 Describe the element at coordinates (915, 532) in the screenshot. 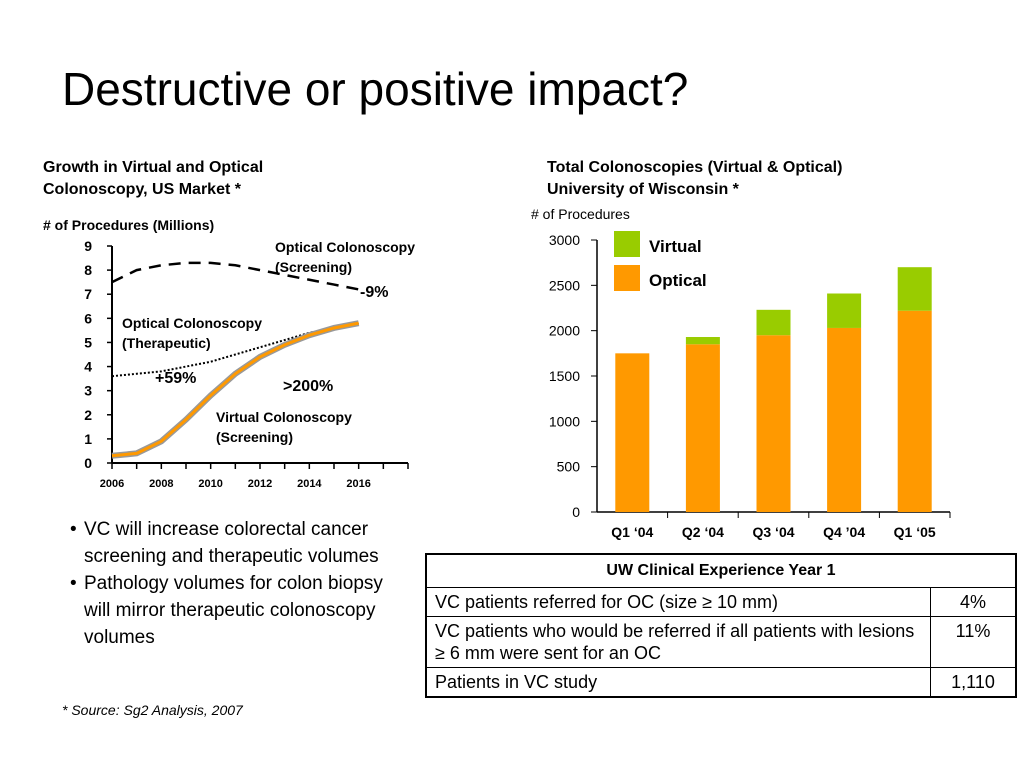

I see `x-tick-label: Q1 ‘05` at that location.